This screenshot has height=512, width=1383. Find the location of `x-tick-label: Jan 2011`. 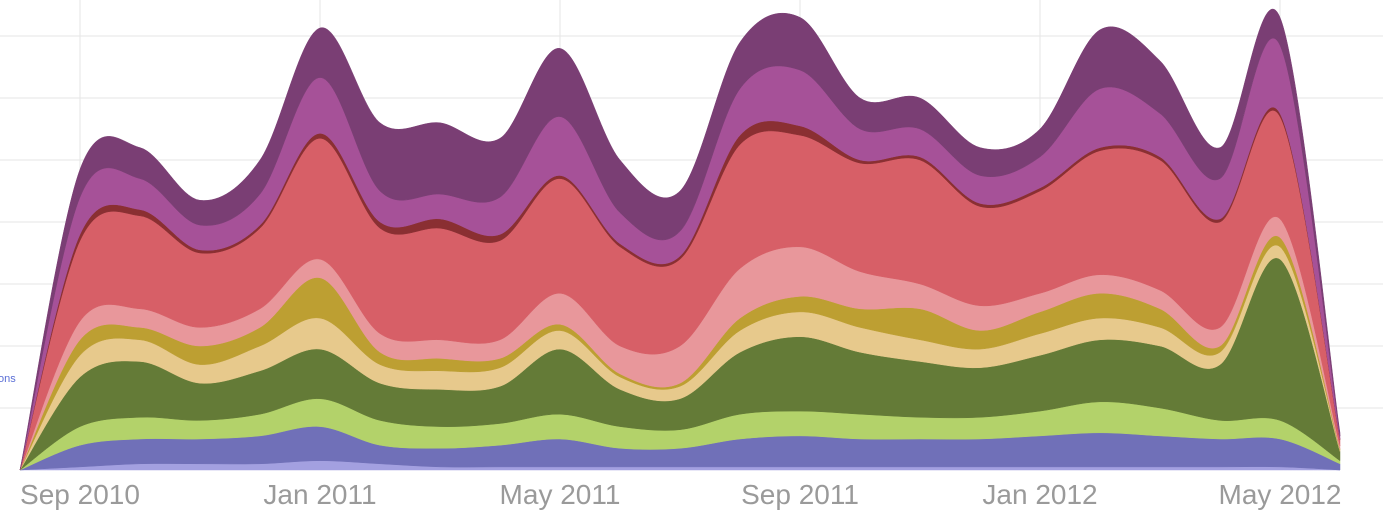

x-tick-label: Jan 2011 is located at coordinates (319, 494).